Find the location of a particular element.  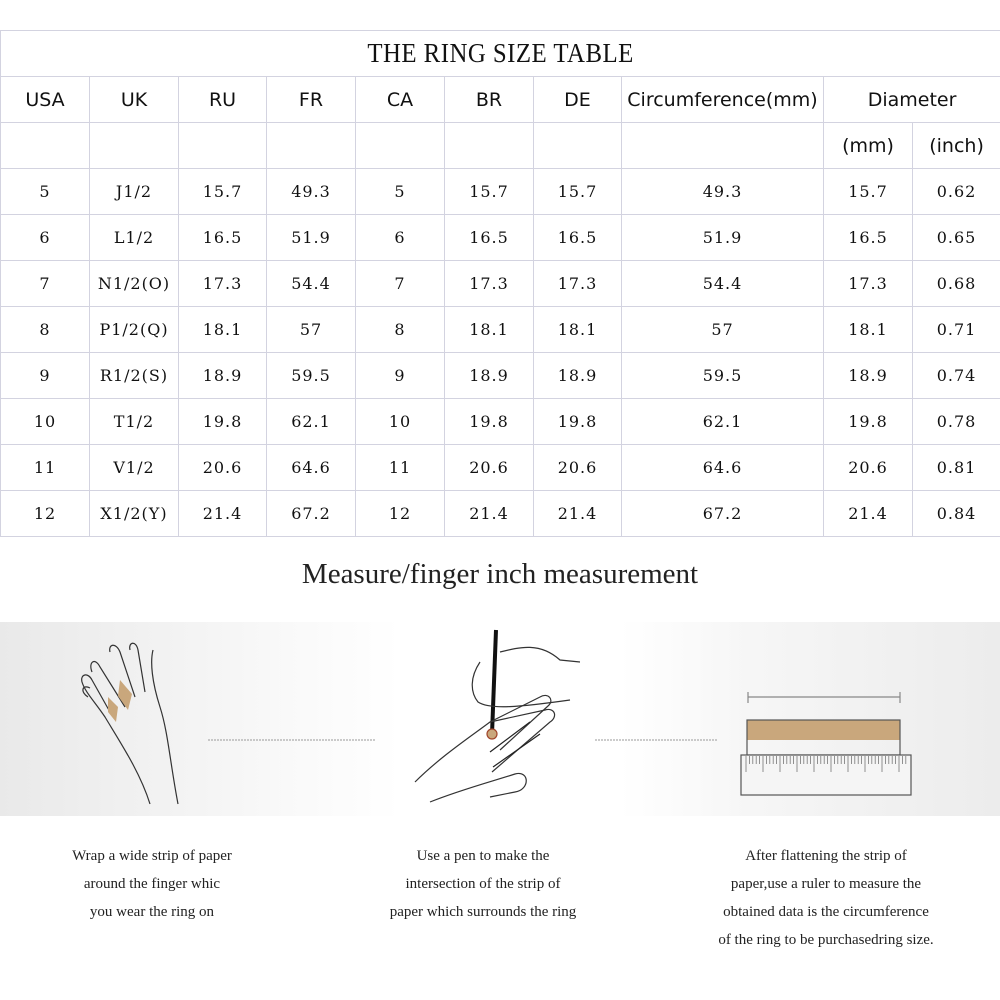

measure-illustrations is located at coordinates (496, 717).